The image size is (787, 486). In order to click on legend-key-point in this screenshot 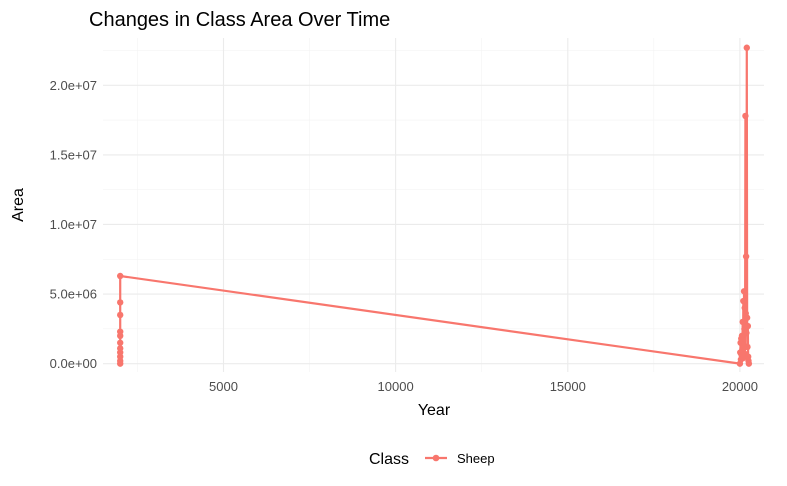, I will do `click(436, 458)`.